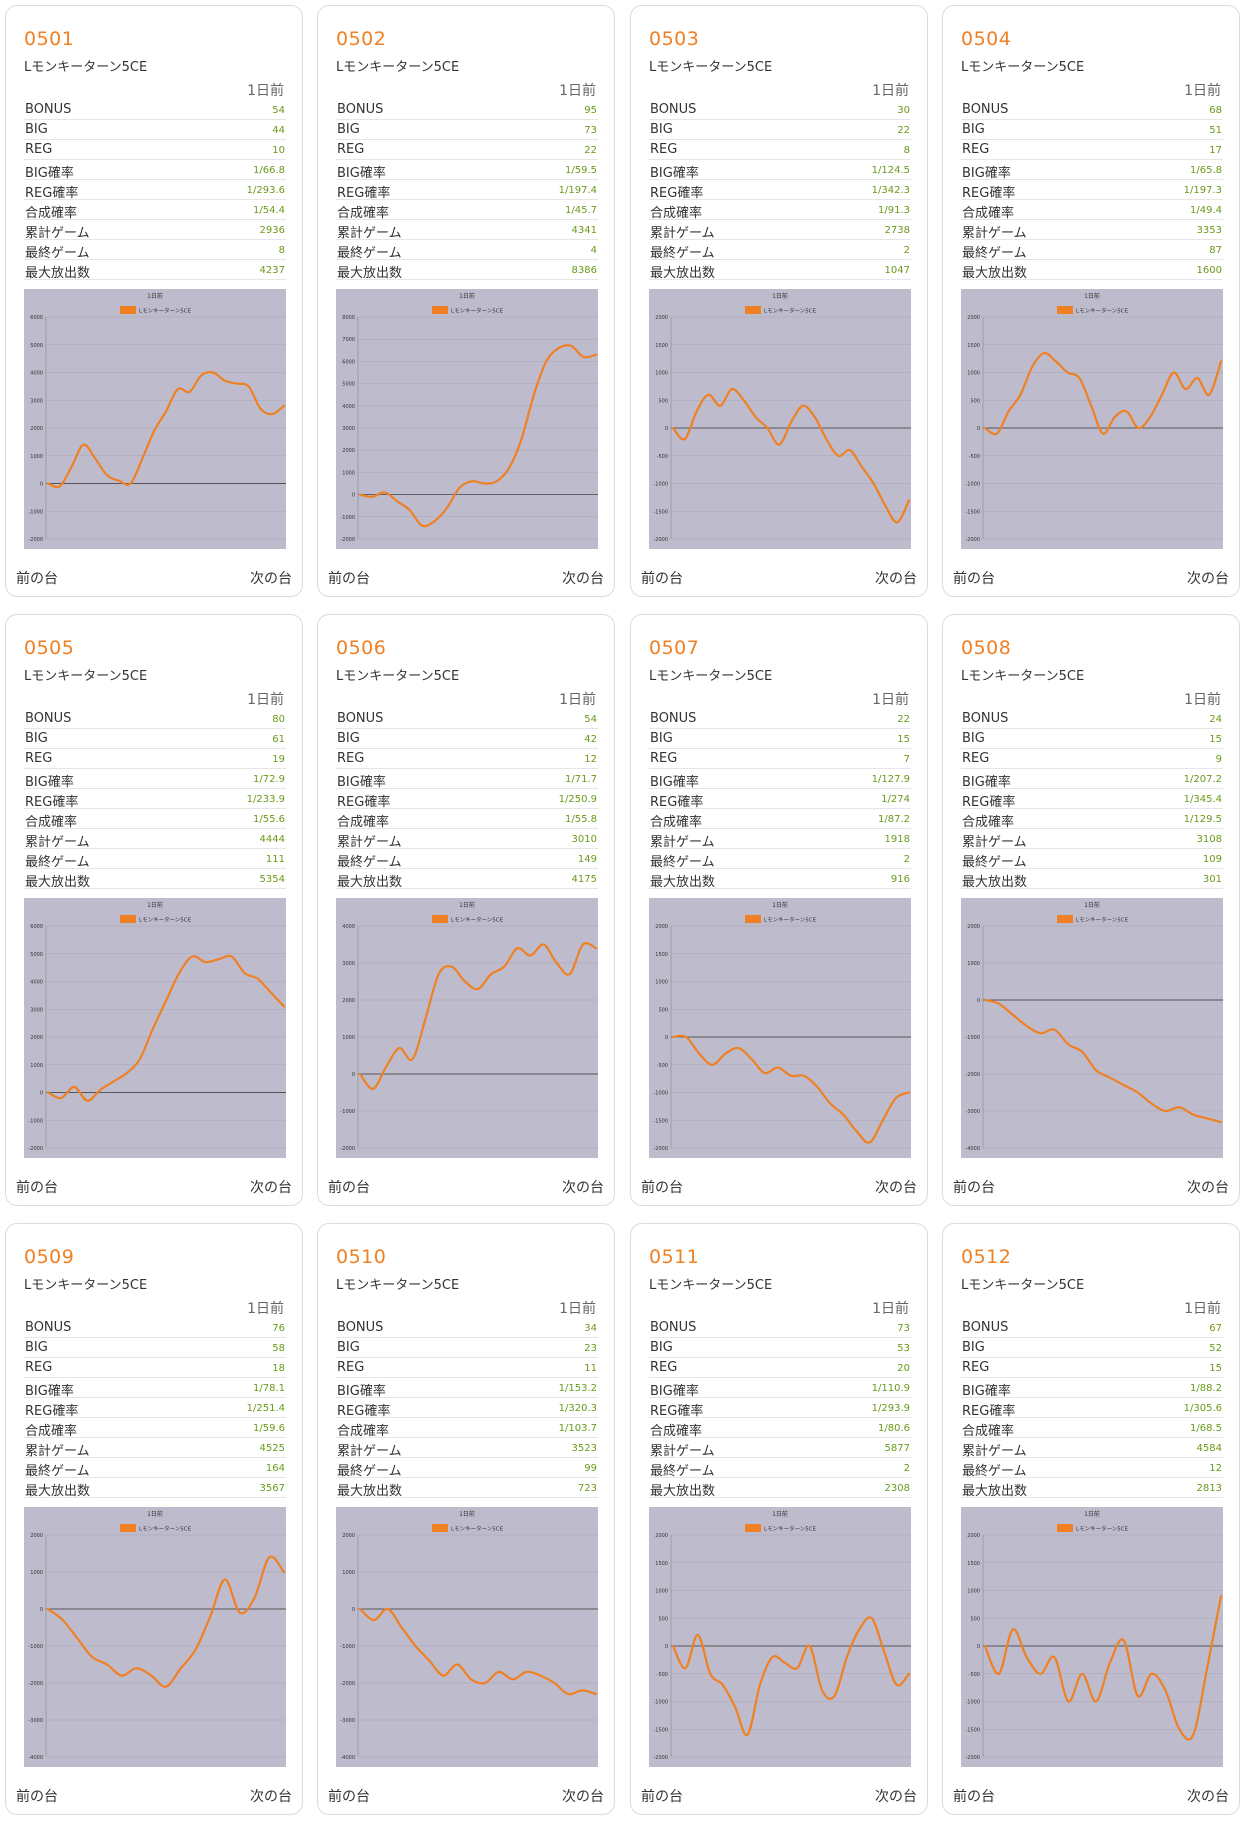  What do you see at coordinates (467, 779) in the screenshot?
I see `stat-row-big-rate: BIG確率 1/71.7` at bounding box center [467, 779].